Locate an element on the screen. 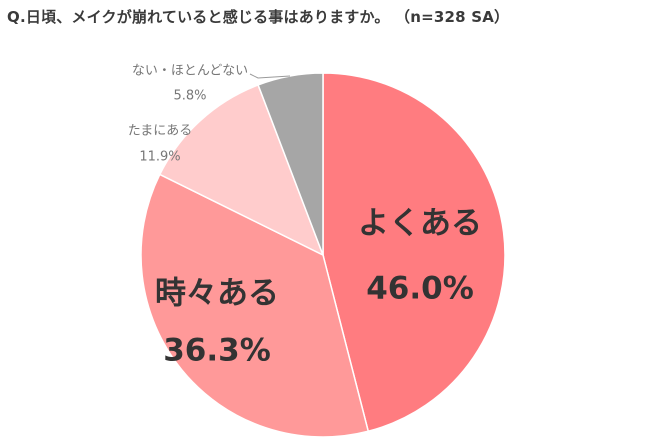  slice-label-category-2: 時々ある is located at coordinates (217, 294).